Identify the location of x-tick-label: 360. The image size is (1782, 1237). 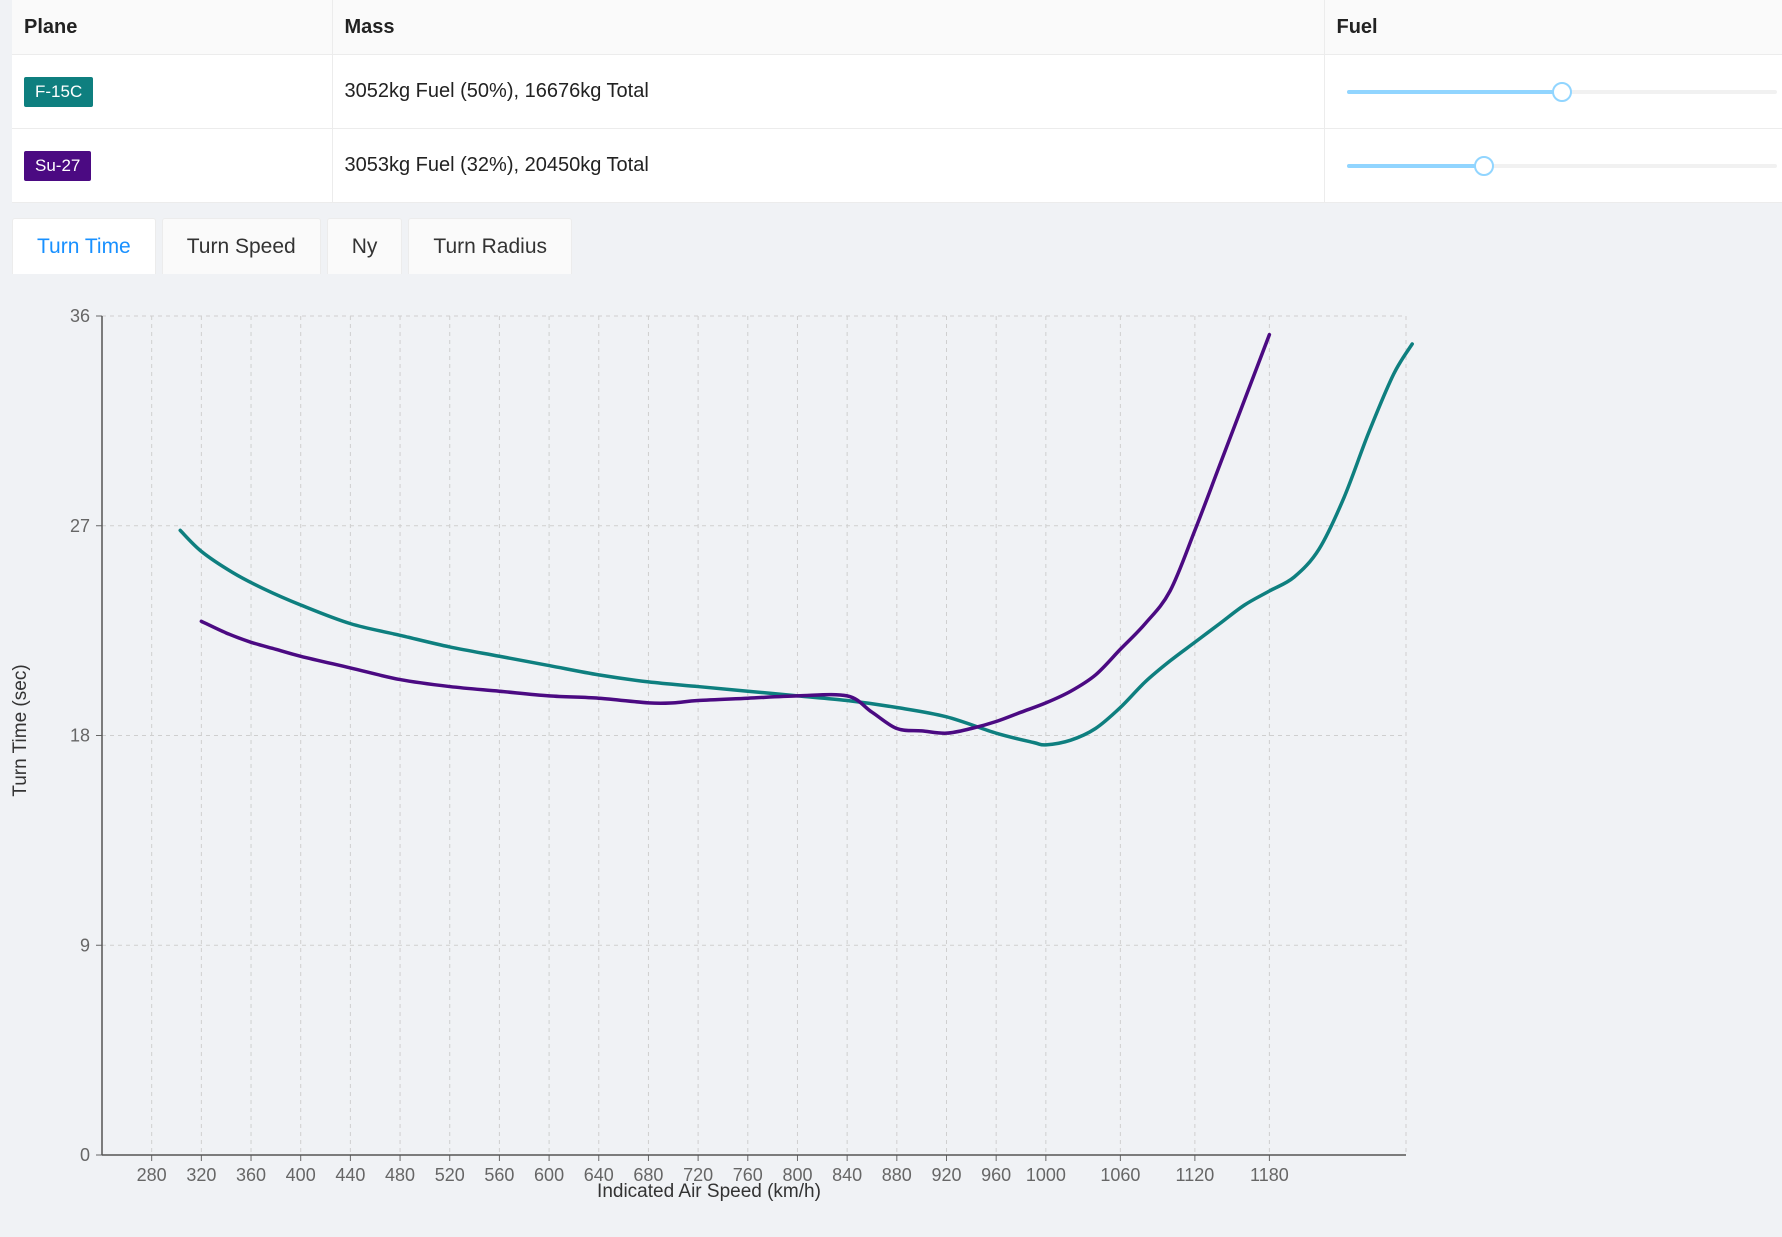
(251, 1175).